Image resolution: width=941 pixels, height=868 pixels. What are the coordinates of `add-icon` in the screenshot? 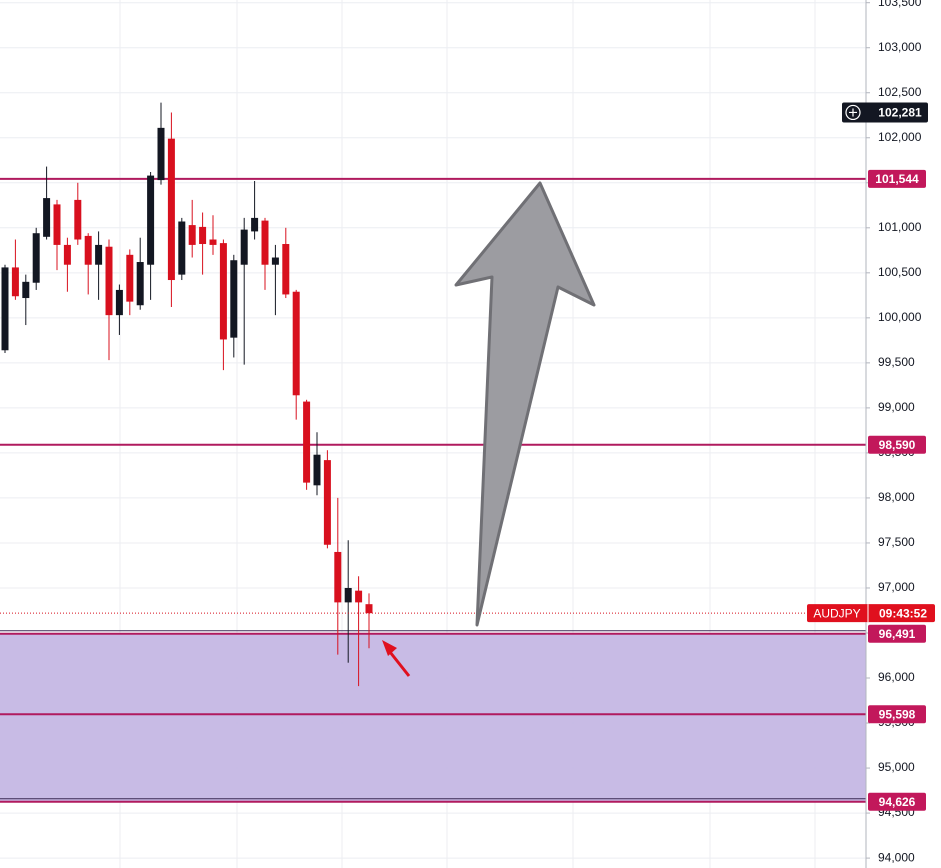 It's located at (853, 112).